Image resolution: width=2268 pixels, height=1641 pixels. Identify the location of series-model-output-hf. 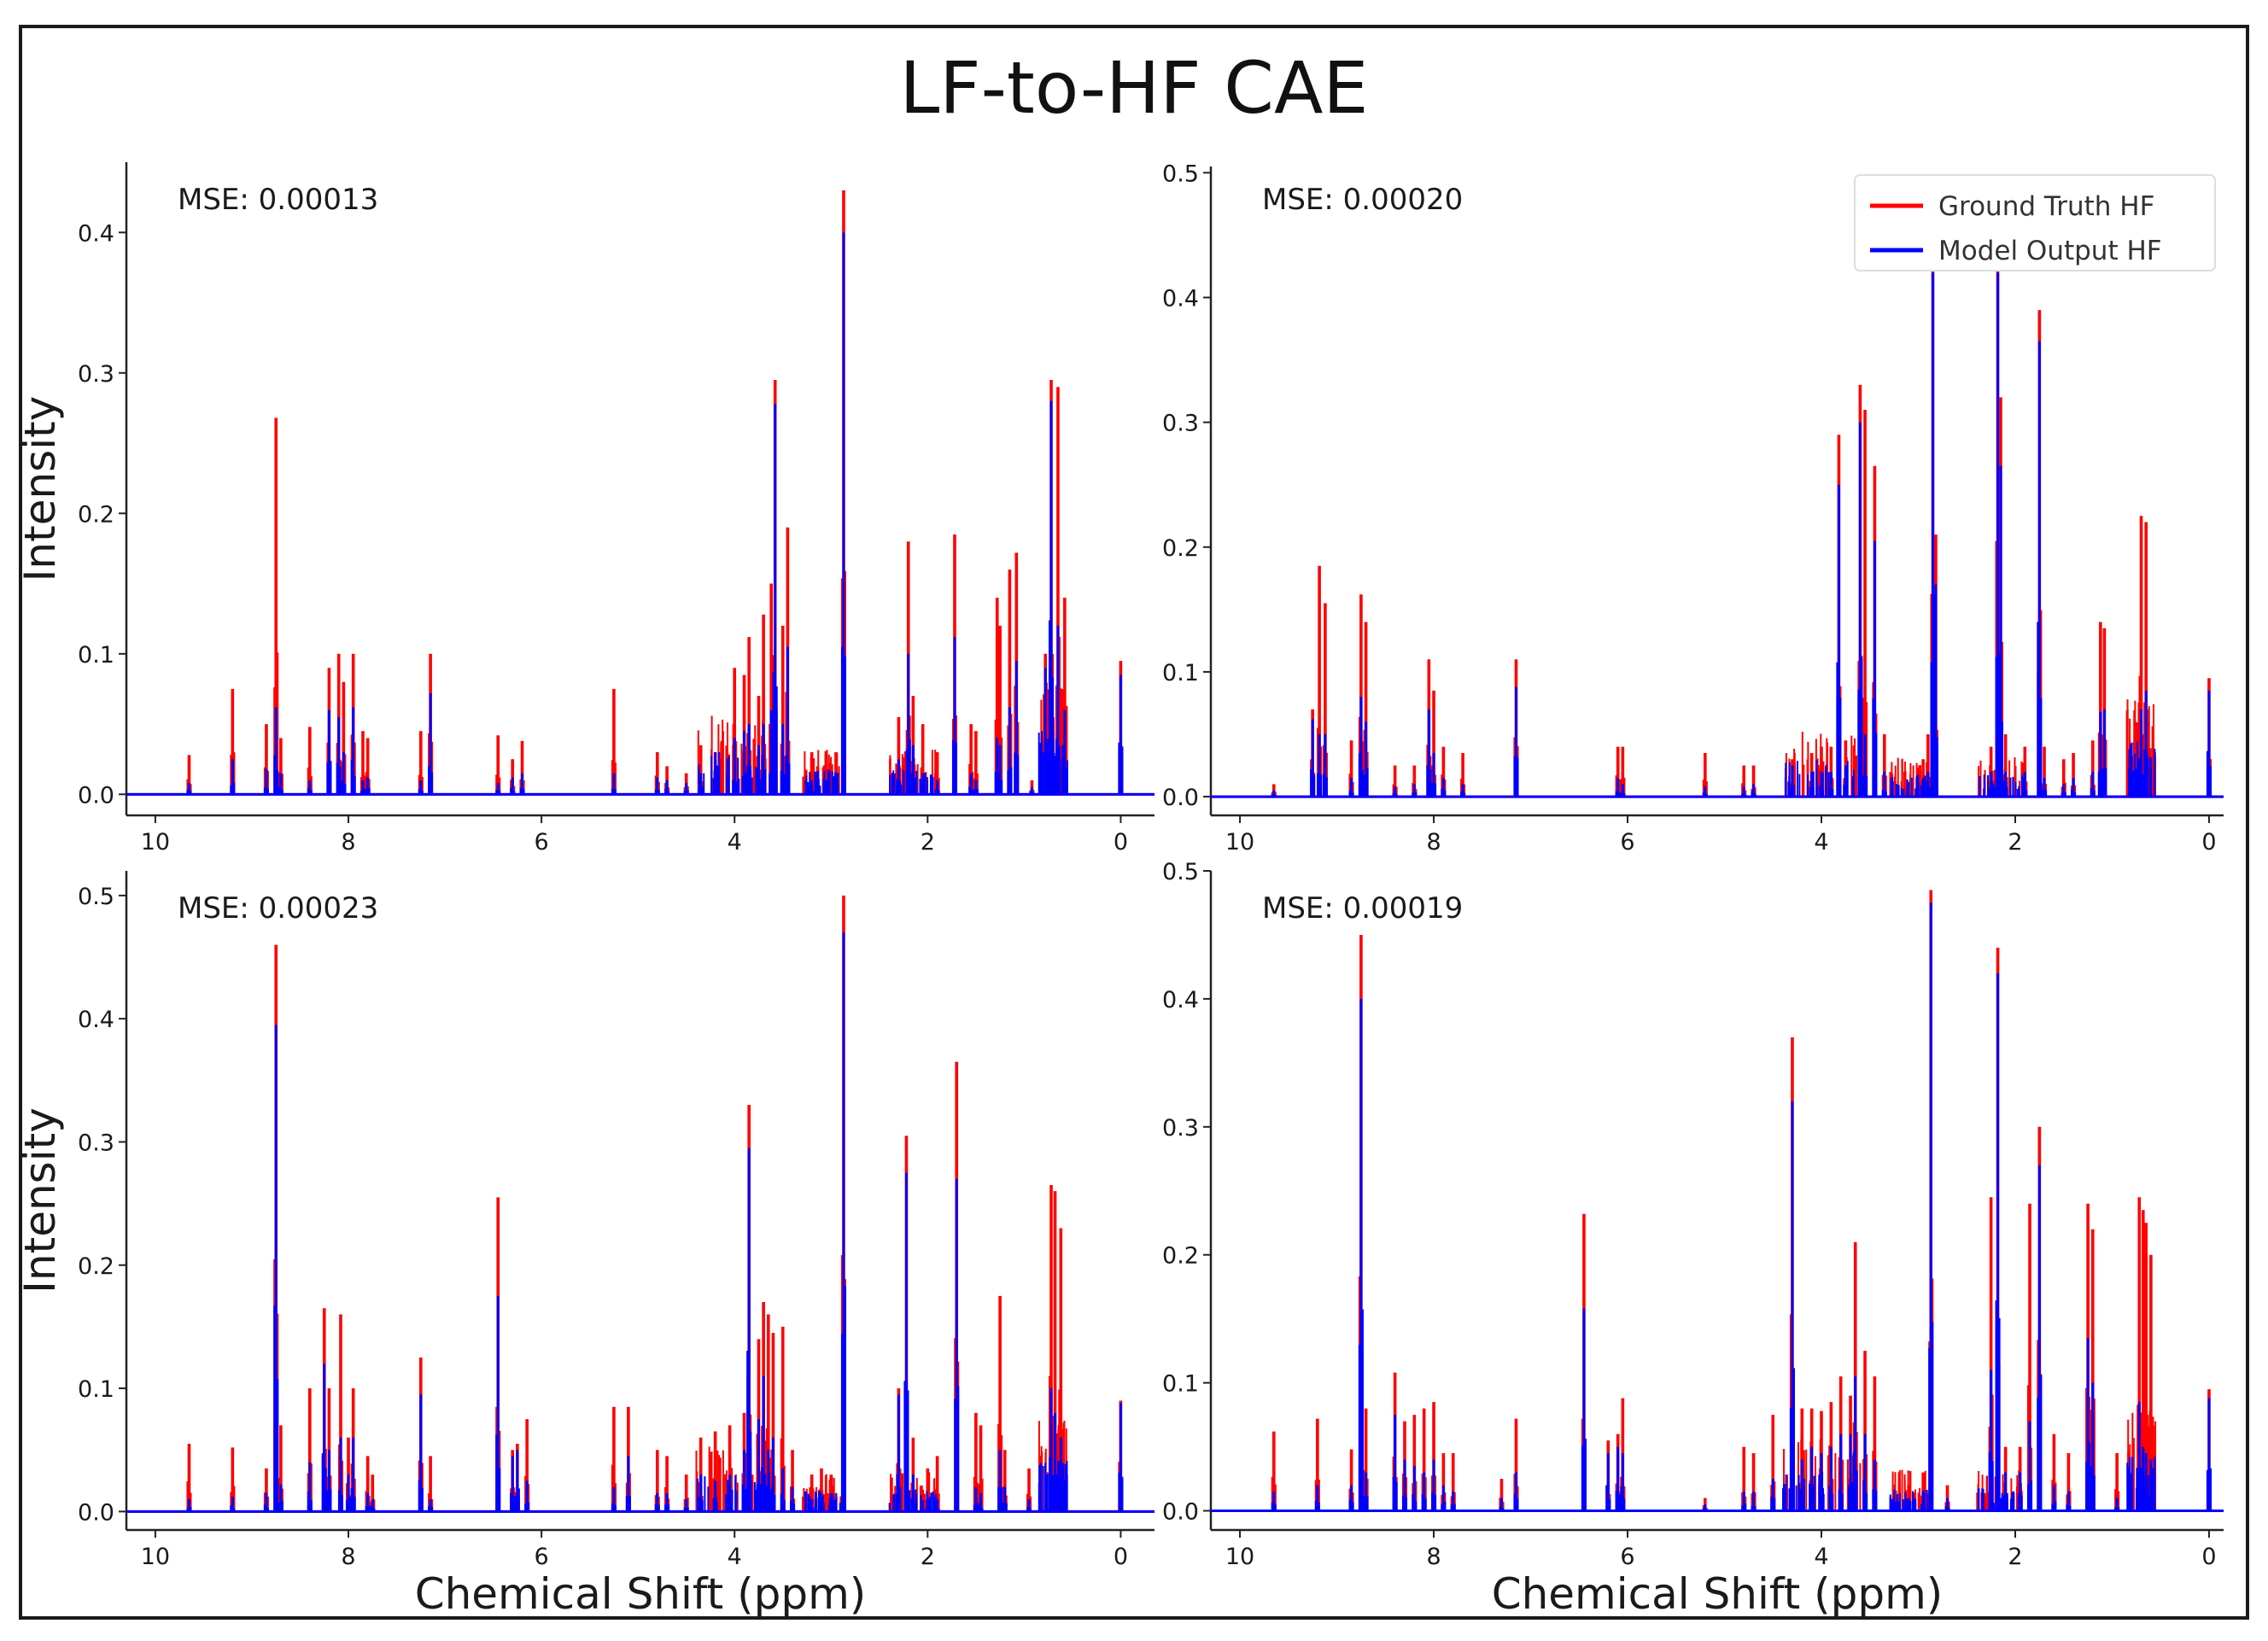
(1717, 535).